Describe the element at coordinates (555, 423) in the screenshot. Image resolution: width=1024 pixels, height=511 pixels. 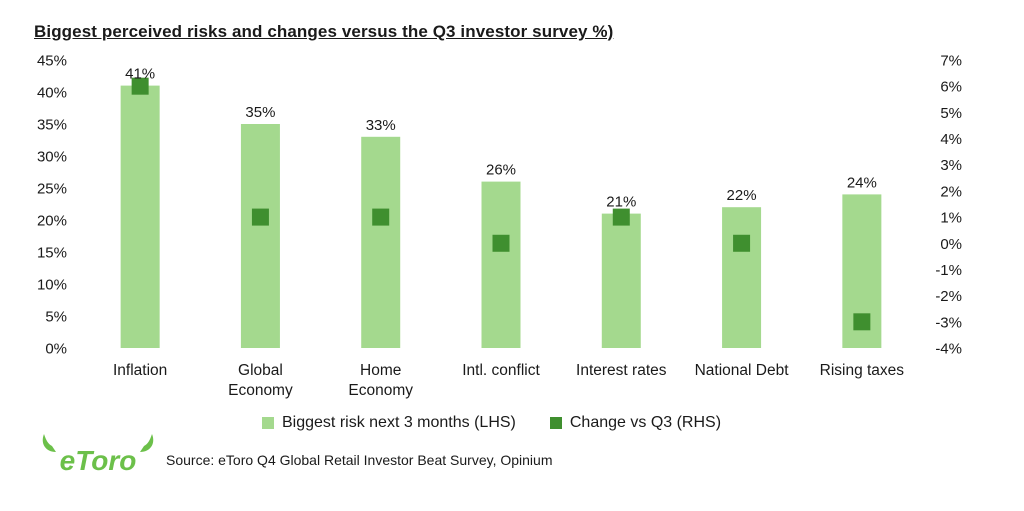
I see `legend-swatch-marker` at that location.